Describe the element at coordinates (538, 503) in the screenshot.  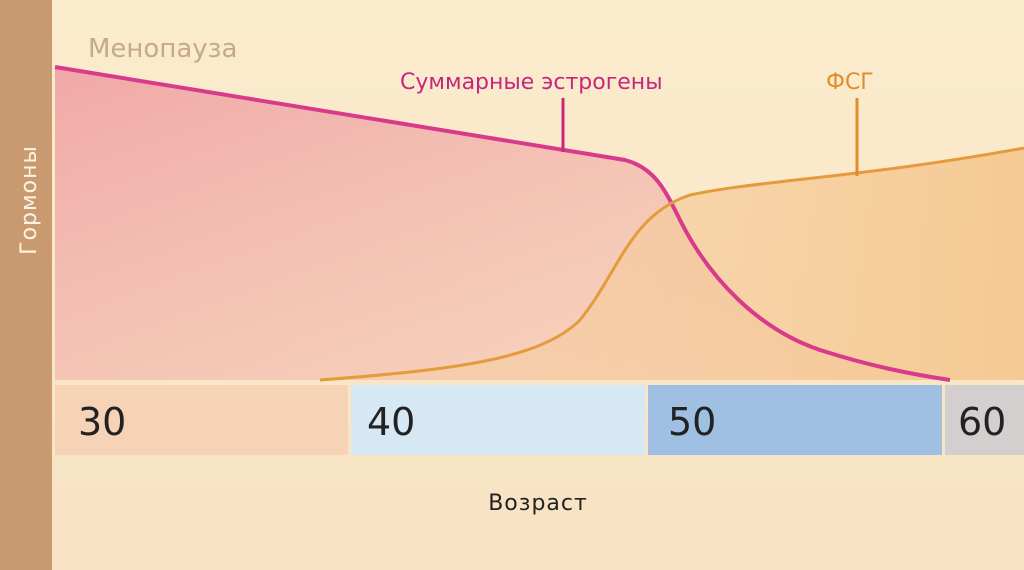
I see `x-axis-label: Возраст` at that location.